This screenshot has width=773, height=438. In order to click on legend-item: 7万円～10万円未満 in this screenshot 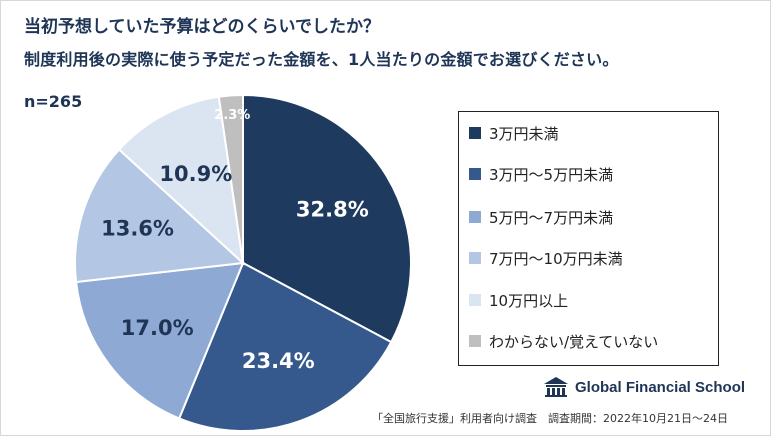, I will do `click(546, 258)`.